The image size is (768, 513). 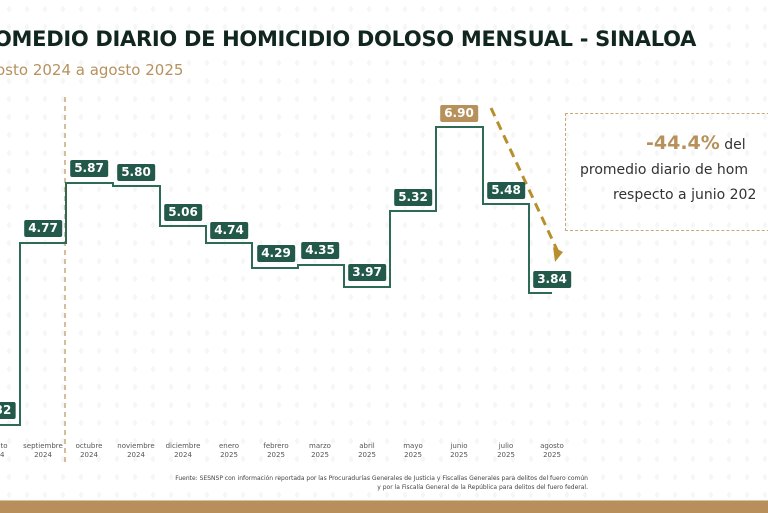 What do you see at coordinates (4, 446) in the screenshot?
I see `x-label-month: osto` at bounding box center [4, 446].